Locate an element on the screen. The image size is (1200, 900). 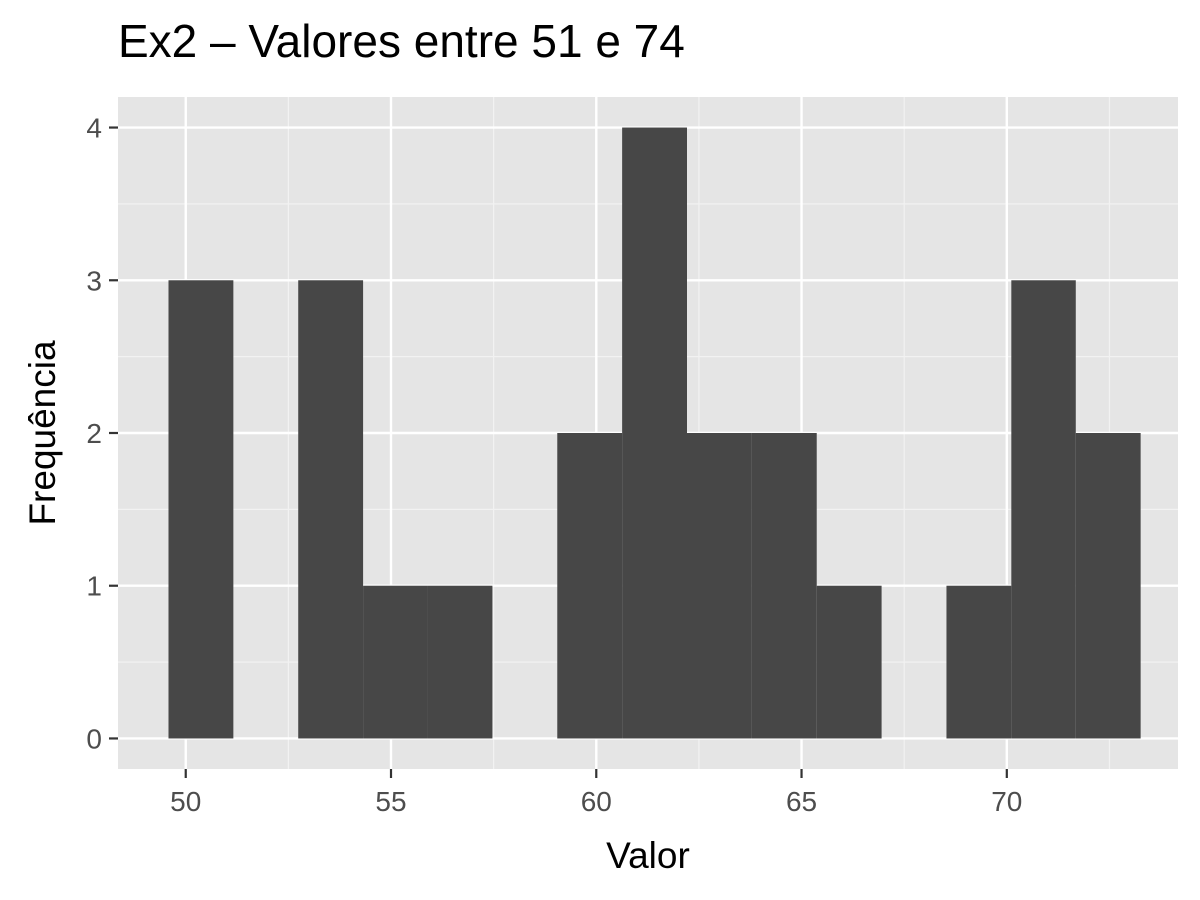
y-axis: 0 1 2 3 4 is located at coordinates (102, 433).